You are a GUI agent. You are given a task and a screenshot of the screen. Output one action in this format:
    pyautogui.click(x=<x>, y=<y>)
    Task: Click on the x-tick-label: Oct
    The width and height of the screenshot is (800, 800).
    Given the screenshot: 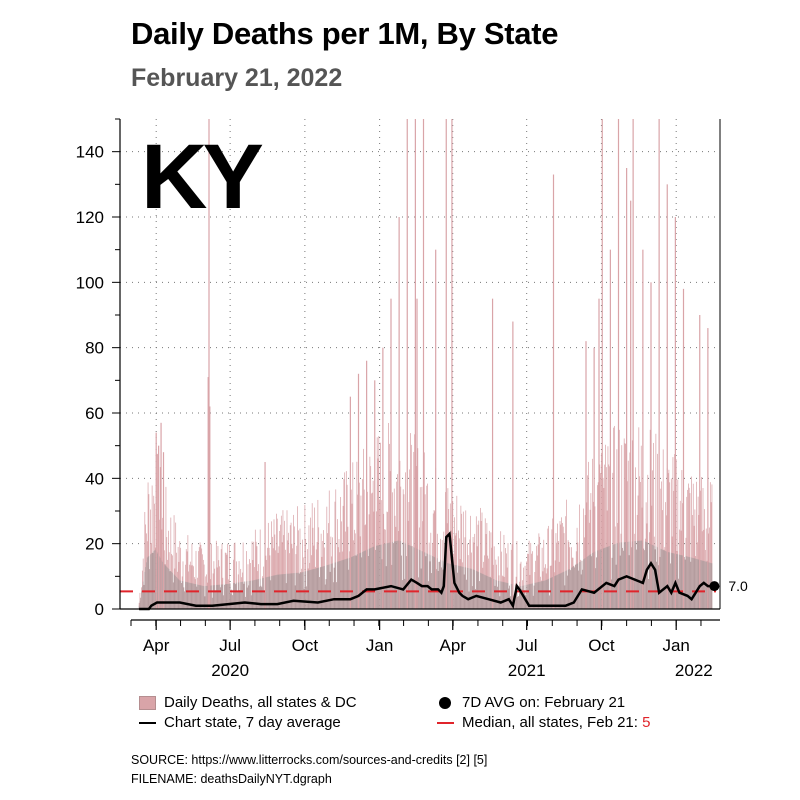 What is the action you would take?
    pyautogui.click(x=305, y=645)
    